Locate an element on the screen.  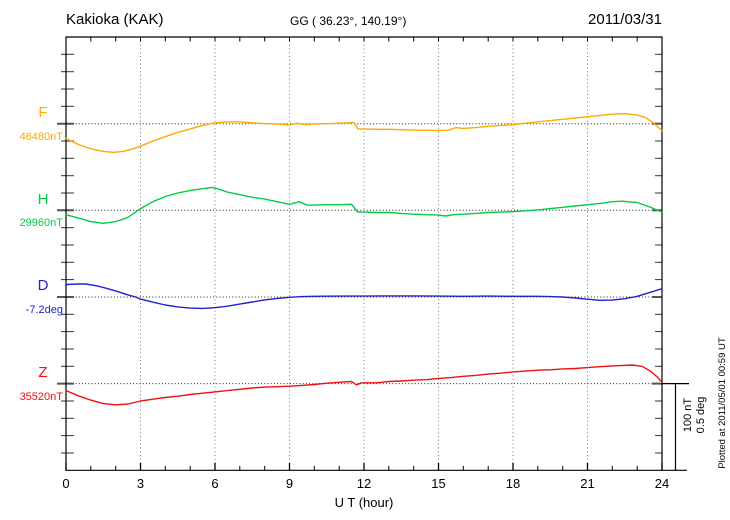
component-baseline-f: 46480nT is located at coordinates (41, 136).